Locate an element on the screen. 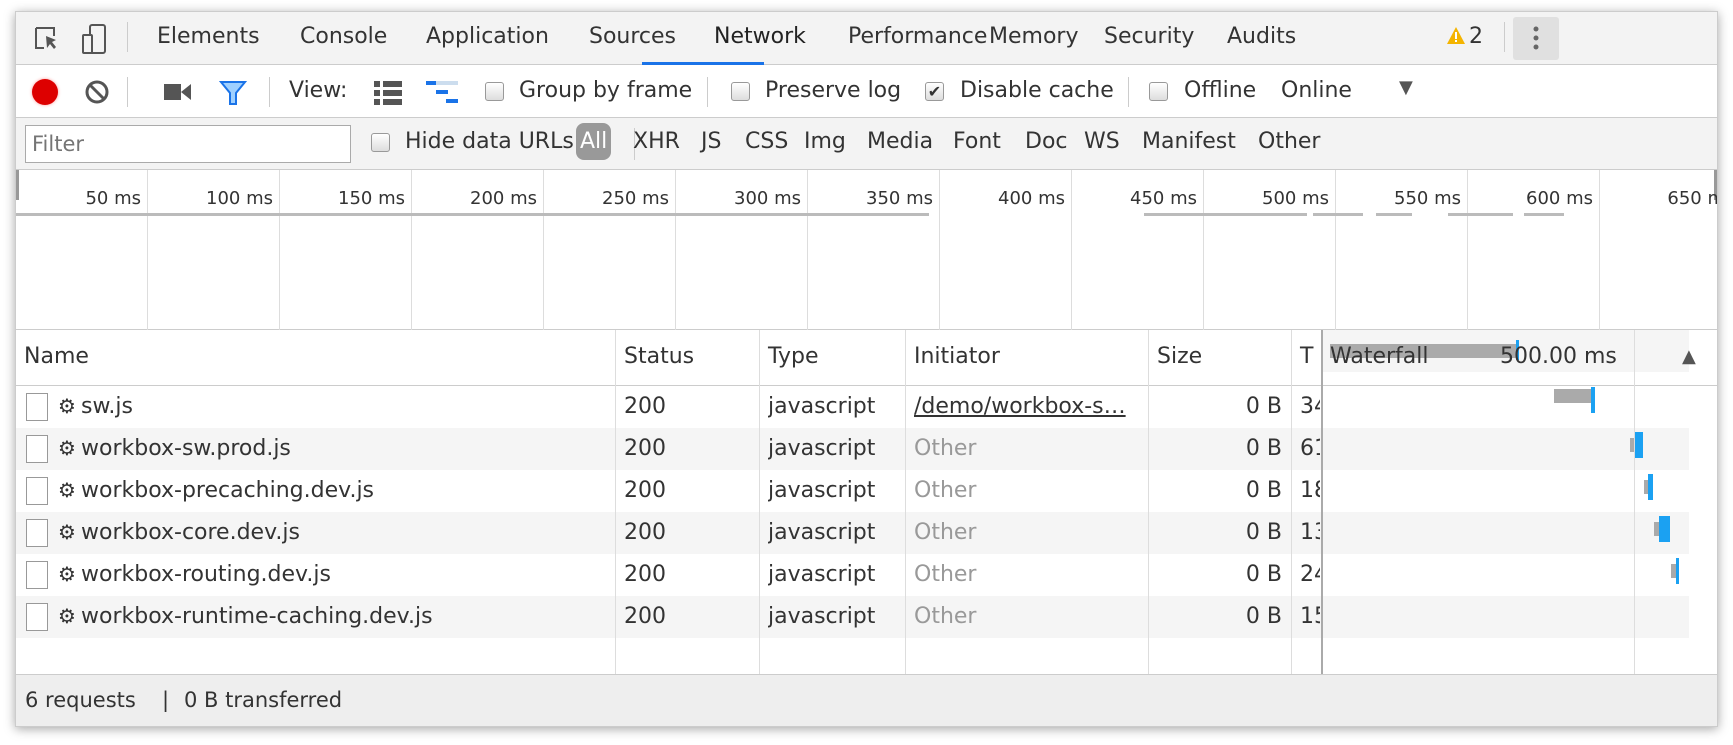 The image size is (1733, 745). hide-data-urls-checkbox is located at coordinates (380, 142).